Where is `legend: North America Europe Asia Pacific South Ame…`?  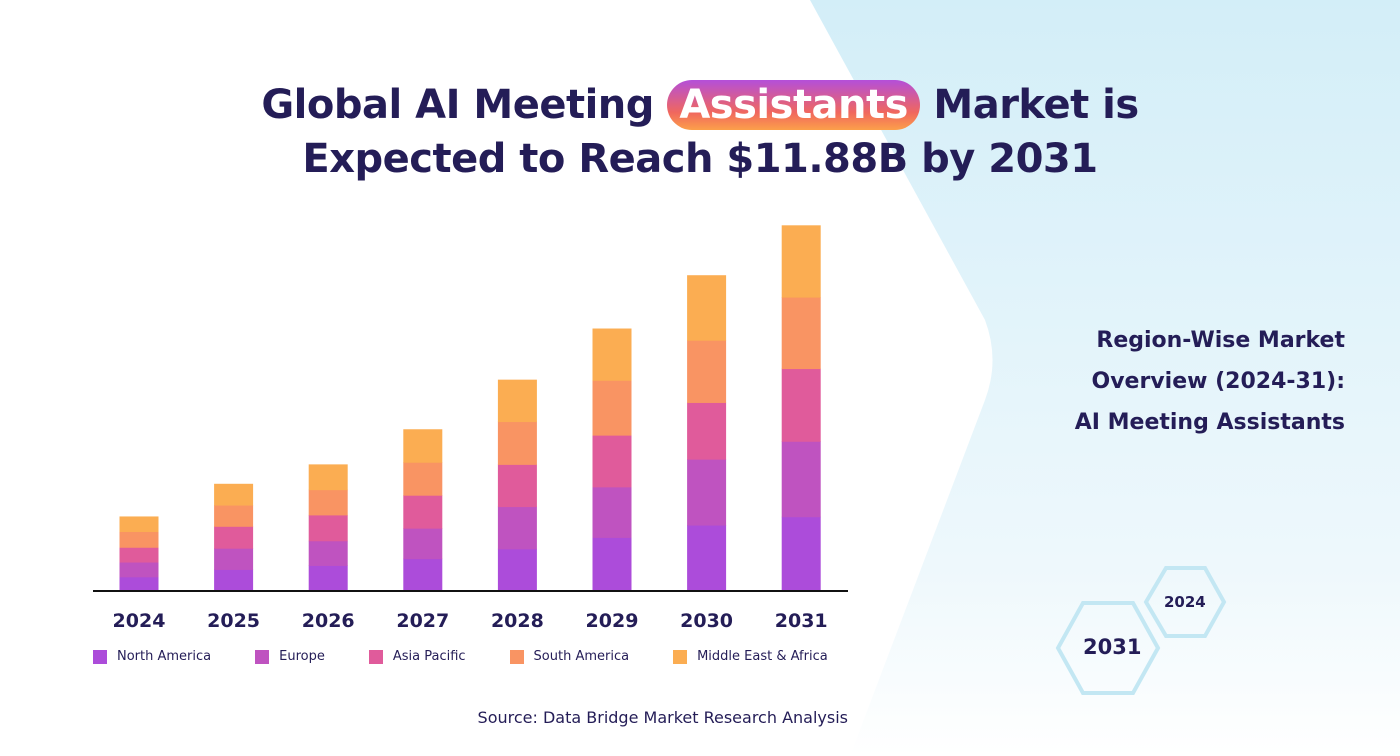
legend: North America Europe Asia Pacific South Ame… is located at coordinates (482, 656).